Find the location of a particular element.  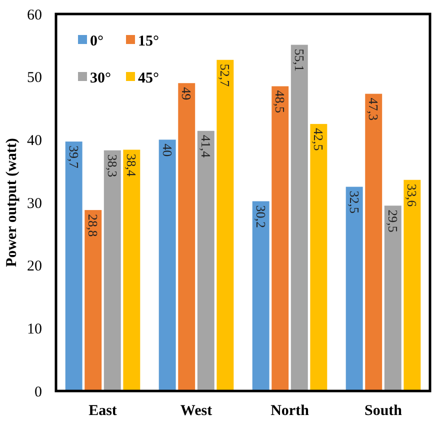

y-tick-label: 10 is located at coordinates (34, 329).